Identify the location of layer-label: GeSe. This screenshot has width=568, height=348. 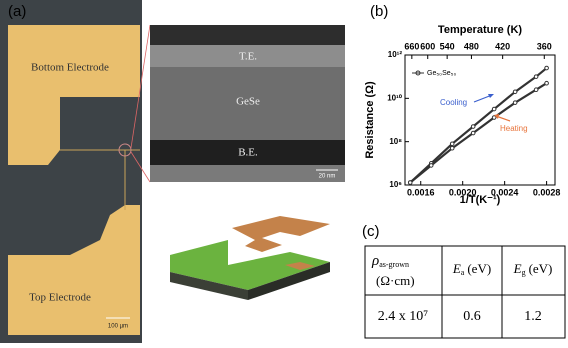
(248, 102).